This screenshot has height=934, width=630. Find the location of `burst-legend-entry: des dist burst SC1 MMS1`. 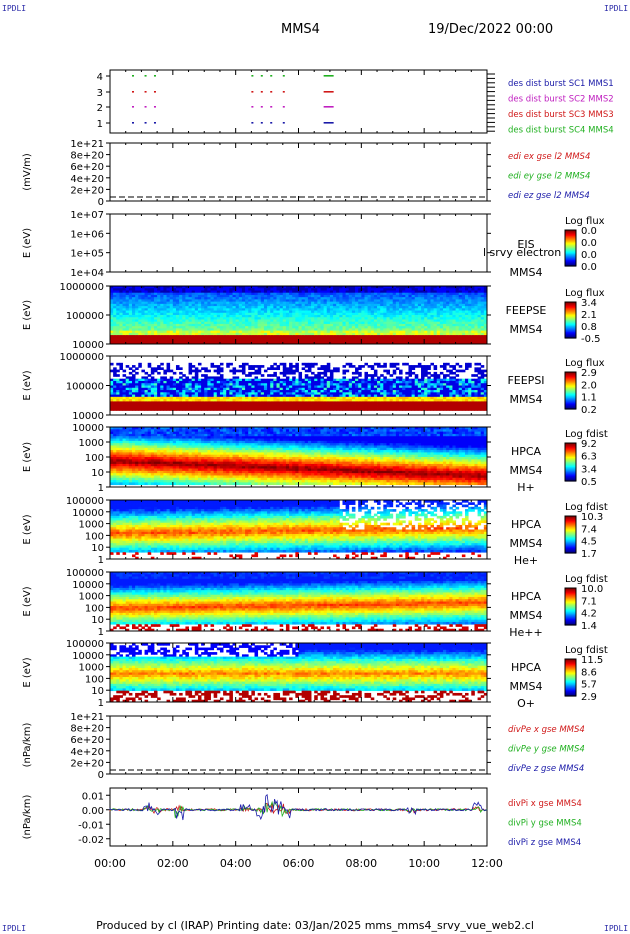

burst-legend-entry: des dist burst SC1 MMS1 is located at coordinates (561, 84).